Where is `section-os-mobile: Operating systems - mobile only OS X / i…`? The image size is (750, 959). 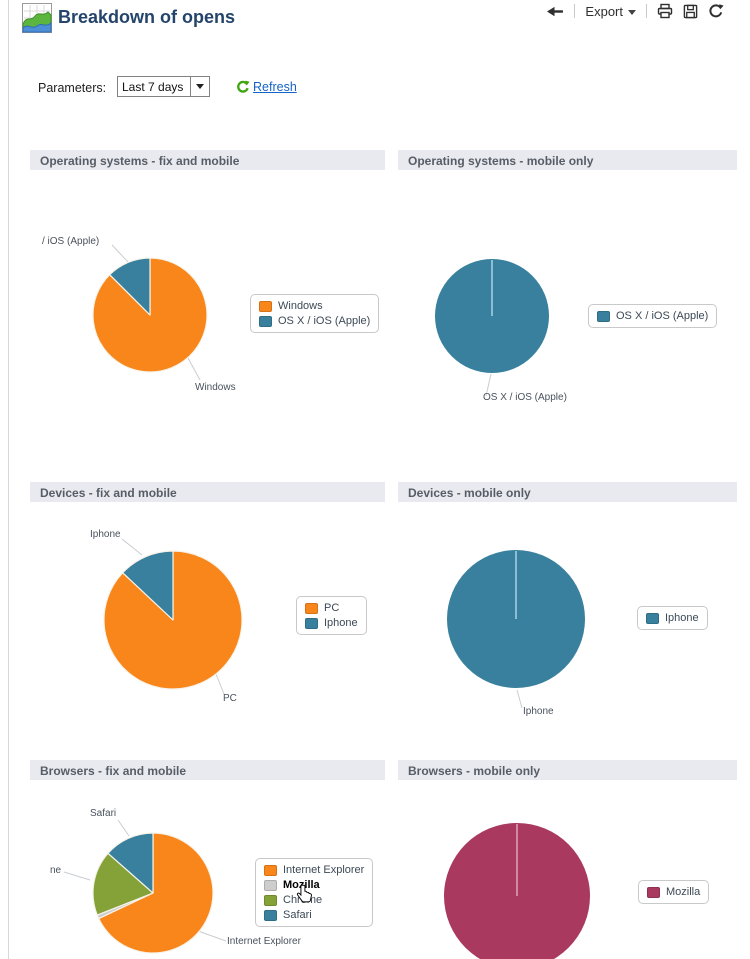 section-os-mobile: Operating systems - mobile only OS X / i… is located at coordinates (567, 302).